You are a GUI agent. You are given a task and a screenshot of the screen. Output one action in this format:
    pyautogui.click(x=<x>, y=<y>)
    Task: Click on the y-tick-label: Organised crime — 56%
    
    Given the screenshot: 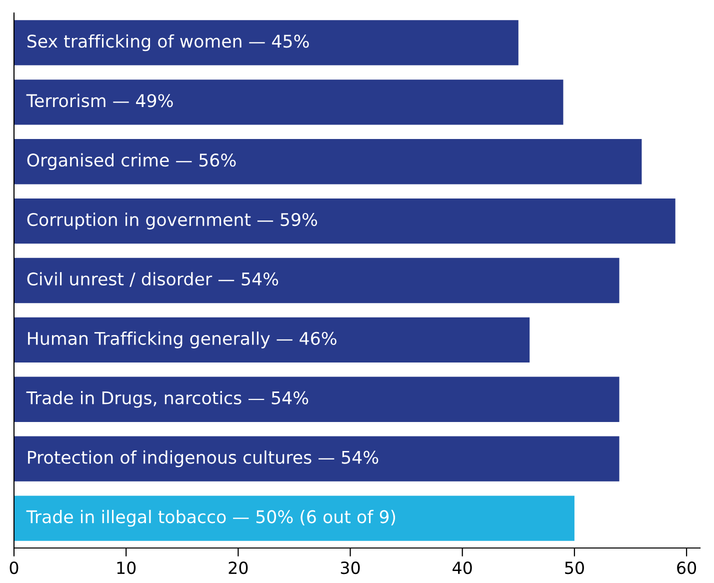 What is the action you would take?
    pyautogui.click(x=131, y=161)
    